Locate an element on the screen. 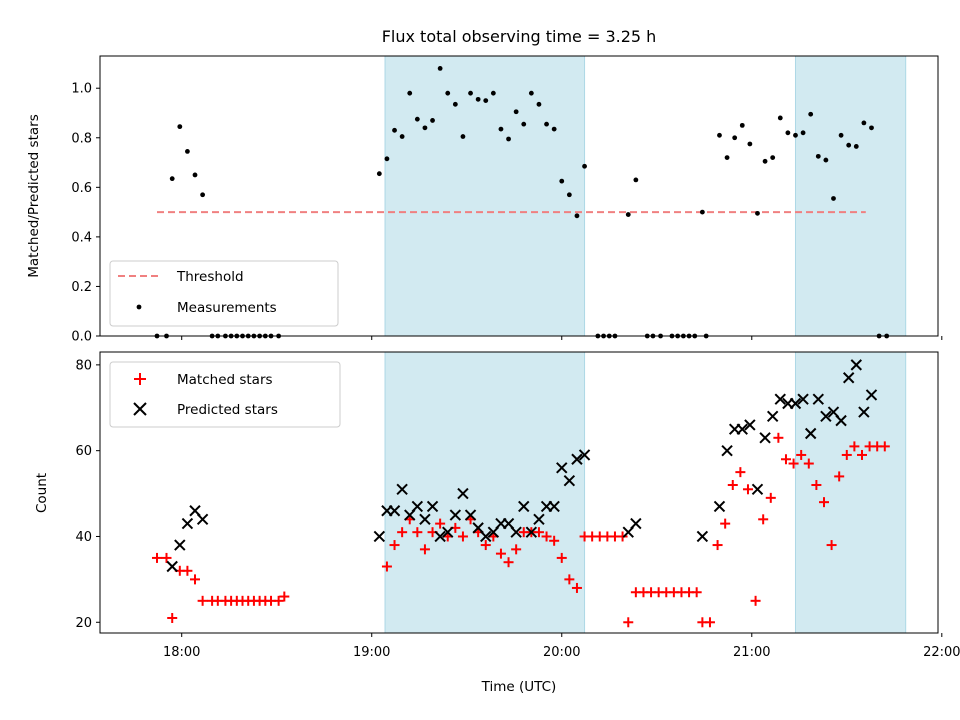 The image size is (960, 720). y-tick-label: 0.0 is located at coordinates (81, 337).